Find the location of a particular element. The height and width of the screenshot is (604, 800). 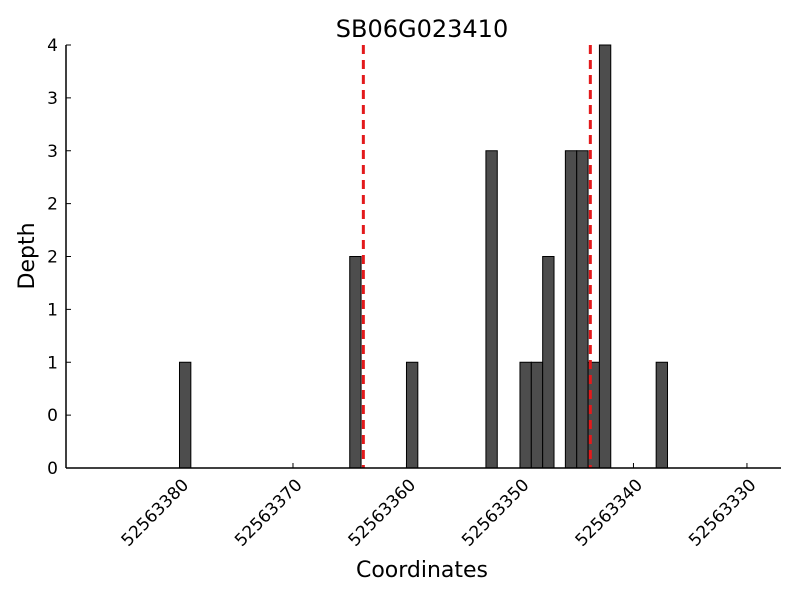

y-tick-label-6: 3 is located at coordinates (52, 152).